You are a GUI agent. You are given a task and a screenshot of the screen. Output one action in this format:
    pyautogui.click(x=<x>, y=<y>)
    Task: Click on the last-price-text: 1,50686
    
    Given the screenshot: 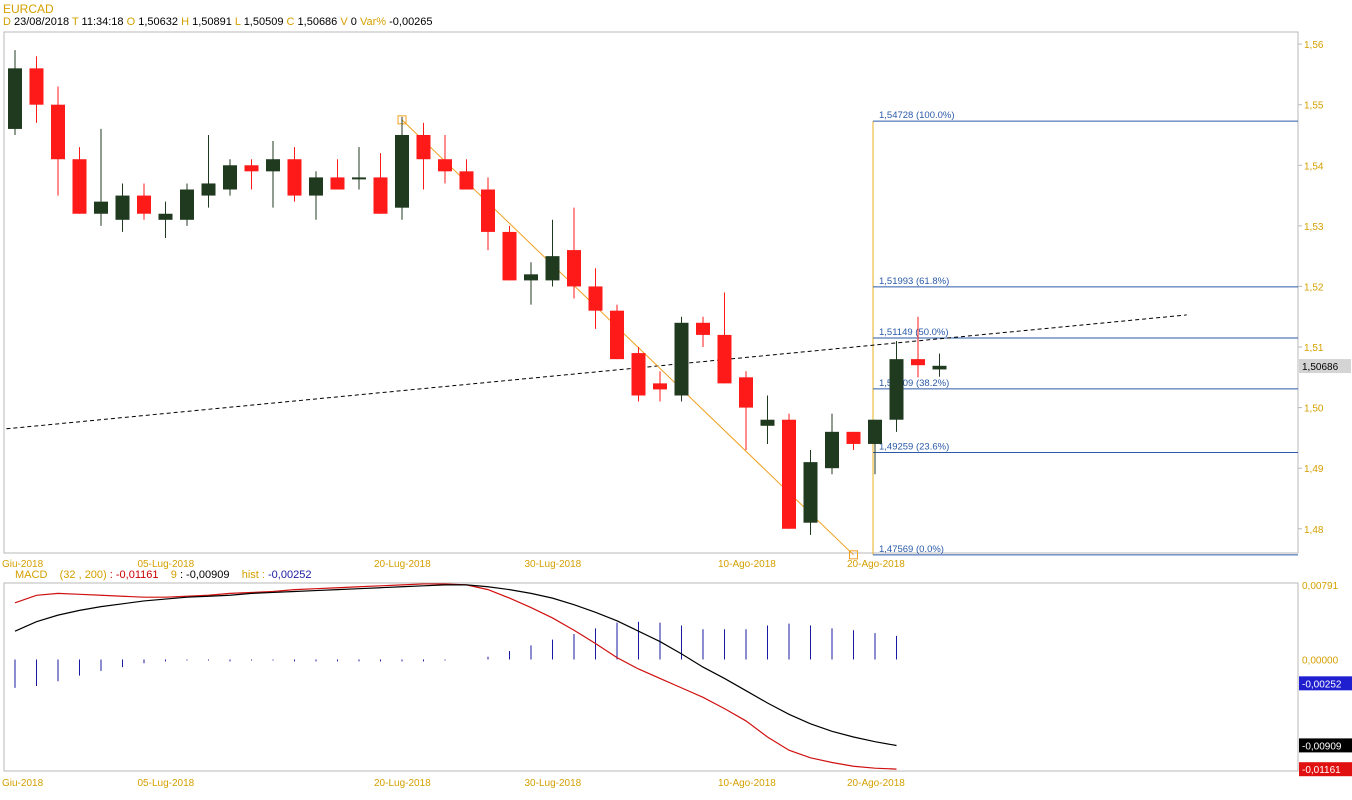 What is the action you would take?
    pyautogui.click(x=1320, y=367)
    